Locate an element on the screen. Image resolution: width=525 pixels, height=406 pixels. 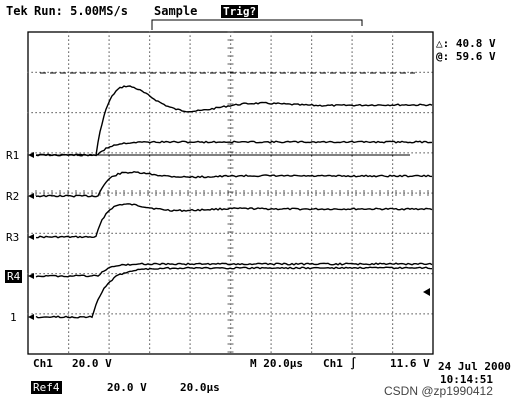
waveform-r1 is located at coordinates (234, 148).